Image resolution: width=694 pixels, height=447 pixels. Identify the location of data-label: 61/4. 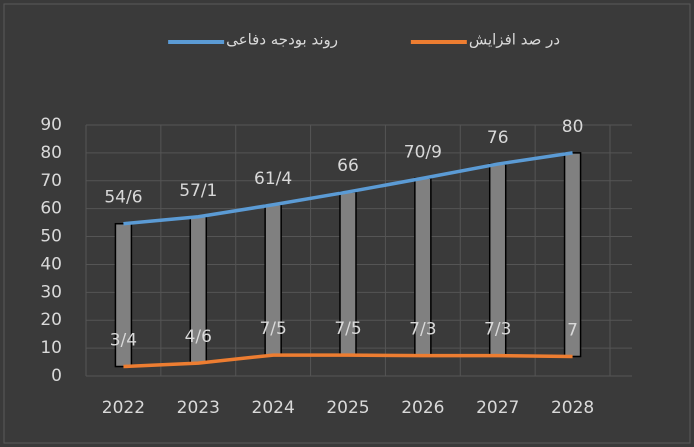
(273, 179).